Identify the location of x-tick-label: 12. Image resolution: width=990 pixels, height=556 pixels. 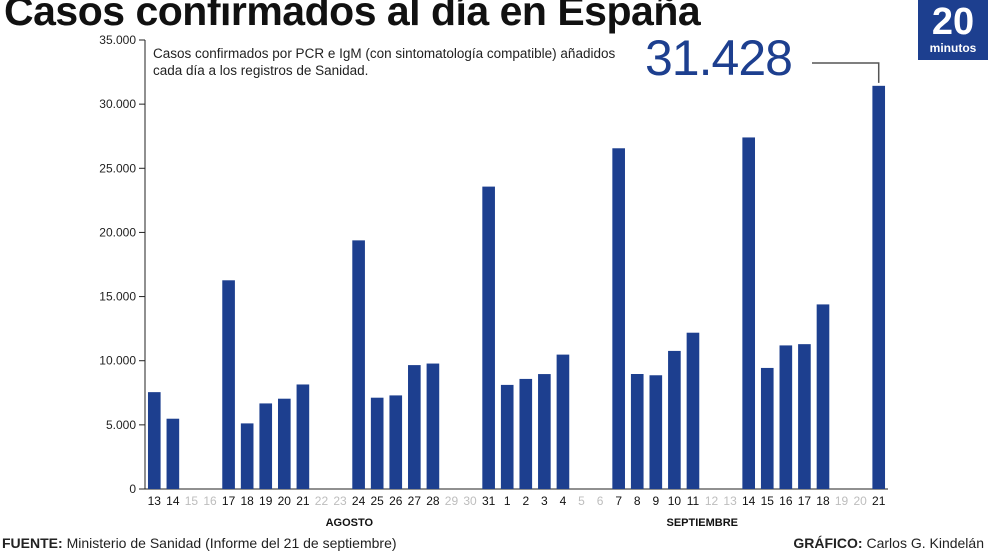
(712, 501).